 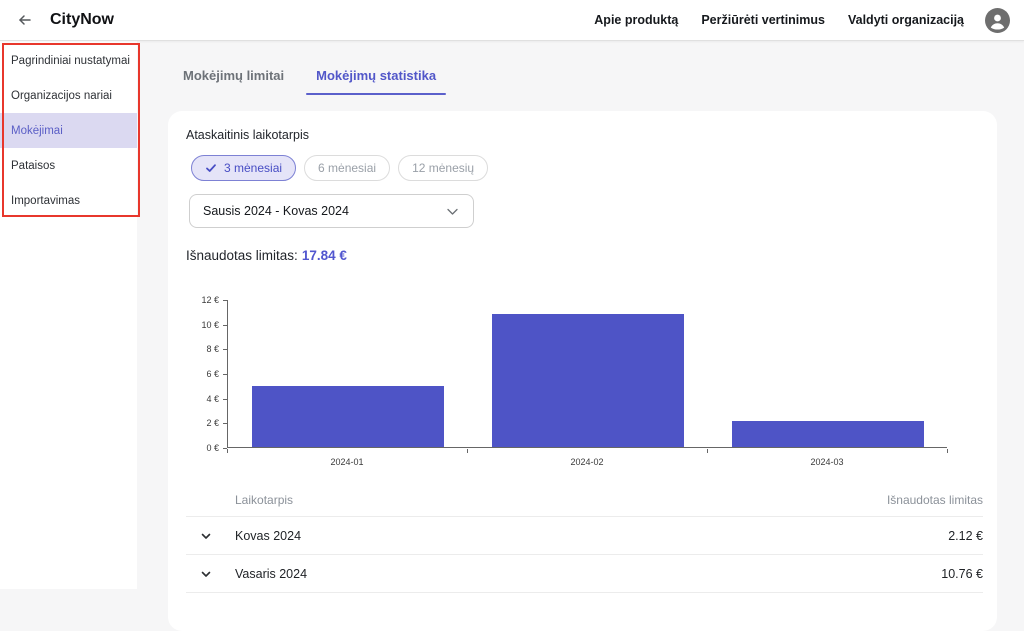 I want to click on y-axis-tick-label: 6 €, so click(x=212, y=374).